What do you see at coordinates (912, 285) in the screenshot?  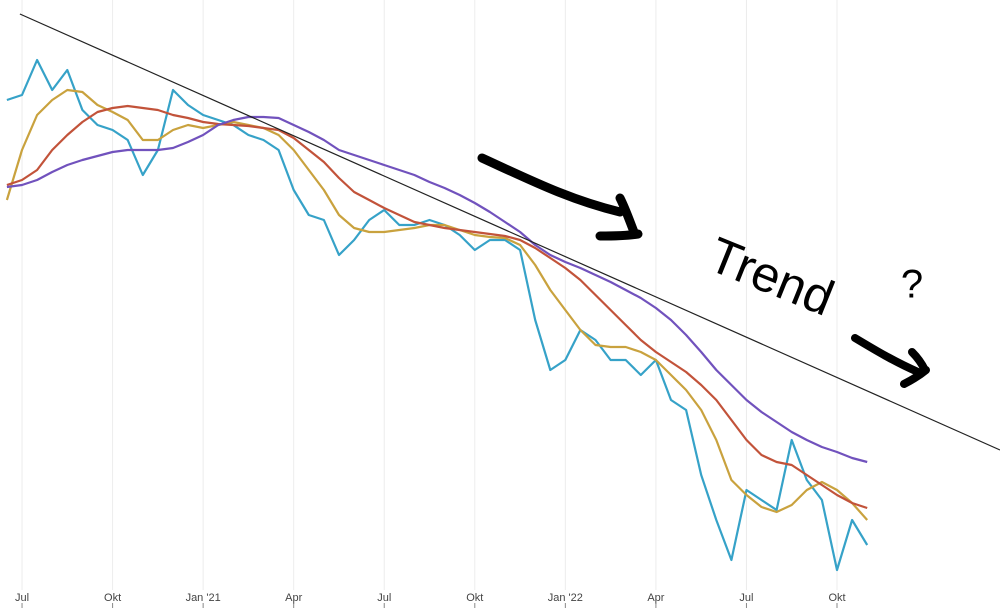 I see `annotation: ?` at bounding box center [912, 285].